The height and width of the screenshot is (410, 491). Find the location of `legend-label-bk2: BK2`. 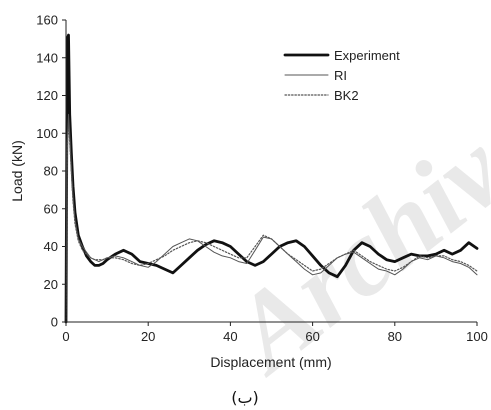

legend-label-bk2: BK2 is located at coordinates (346, 95).